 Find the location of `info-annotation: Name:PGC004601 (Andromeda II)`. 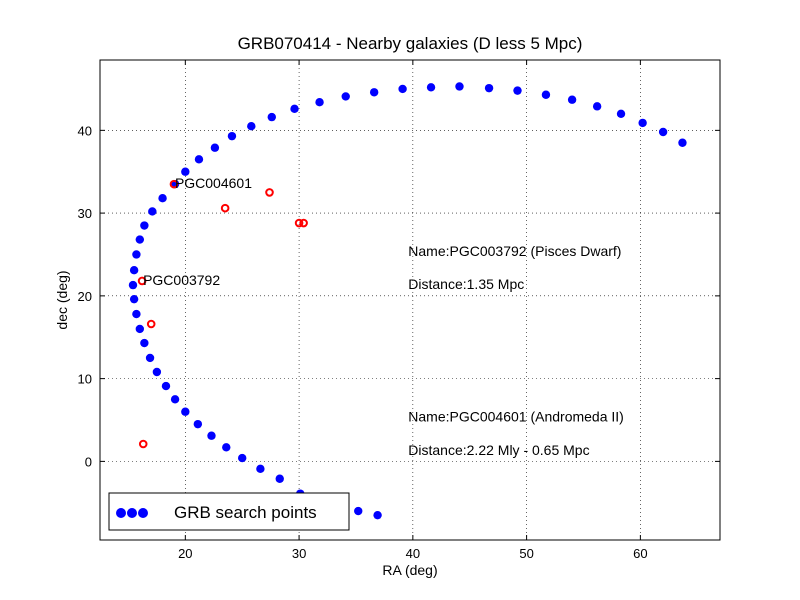

info-annotation: Name:PGC004601 (Andromeda II) is located at coordinates (516, 417).